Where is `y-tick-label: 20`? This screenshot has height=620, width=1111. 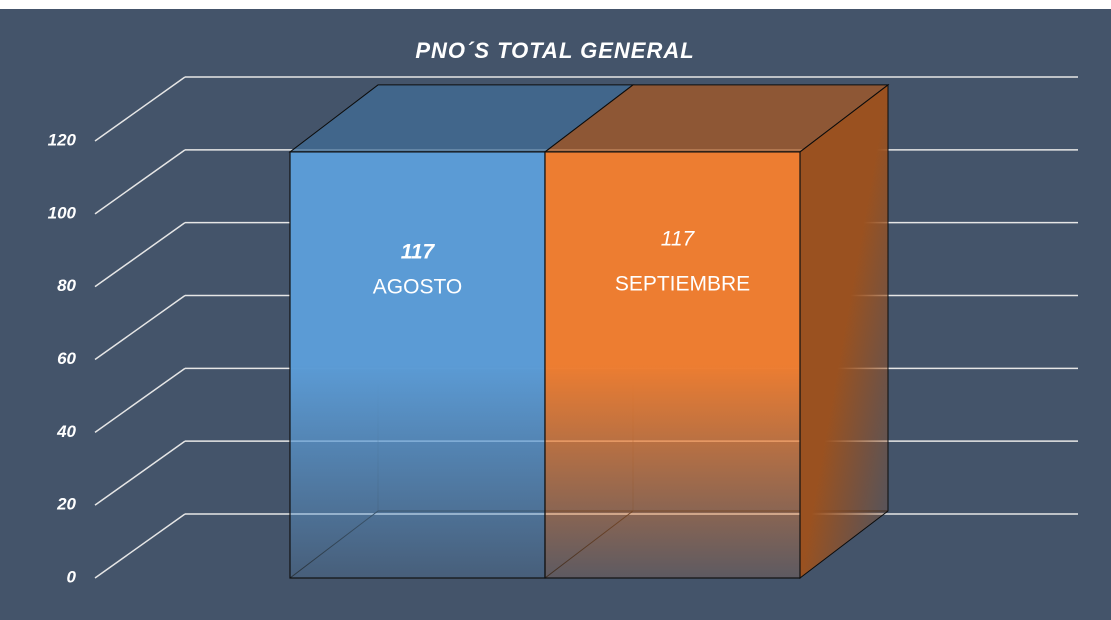
y-tick-label: 20 is located at coordinates (66, 504).